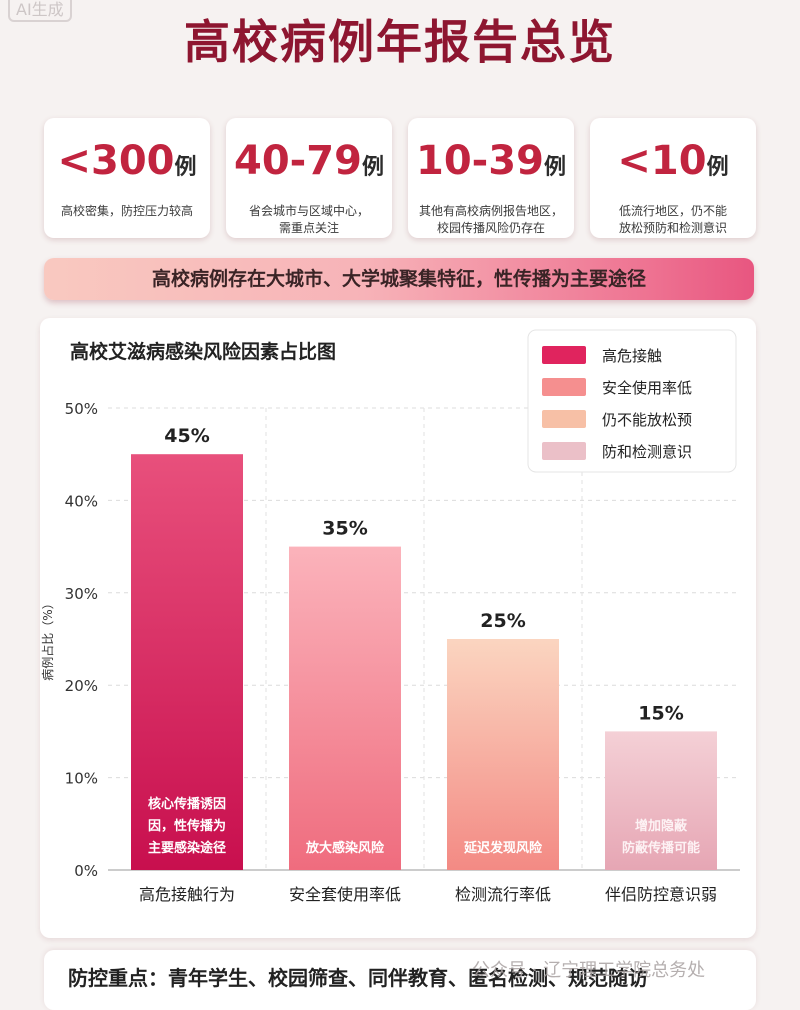  I want to click on y-tick-label: 0%, so click(86, 871).